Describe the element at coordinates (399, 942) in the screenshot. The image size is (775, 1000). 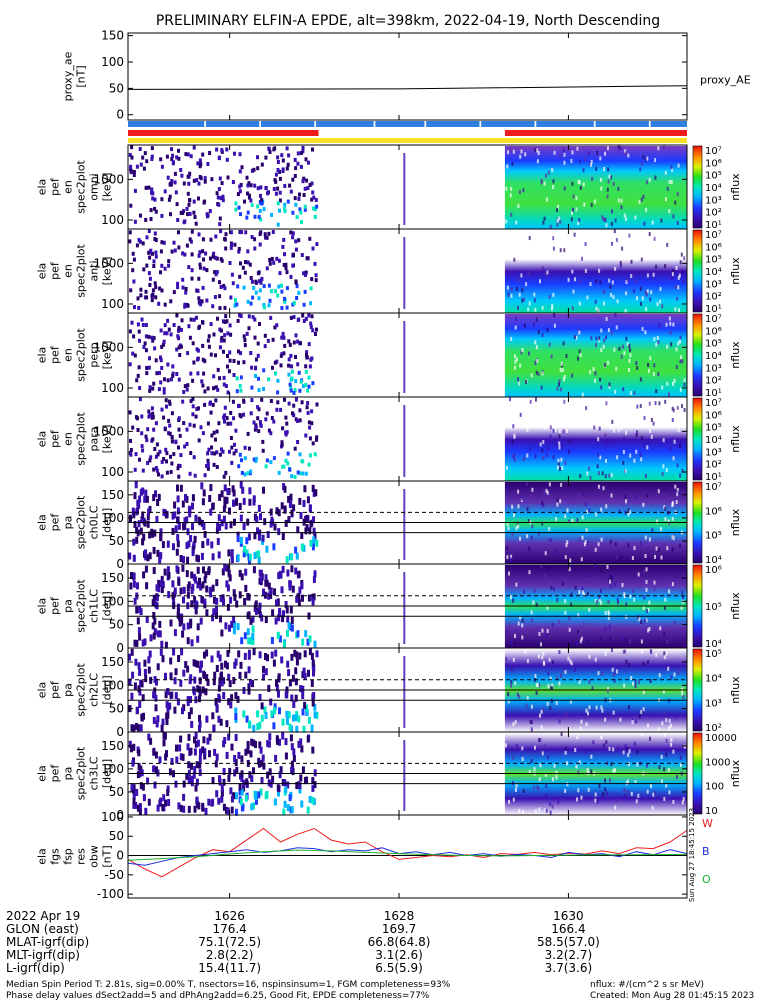
I see `bottom-row-value: 66.8(64.8)` at that location.